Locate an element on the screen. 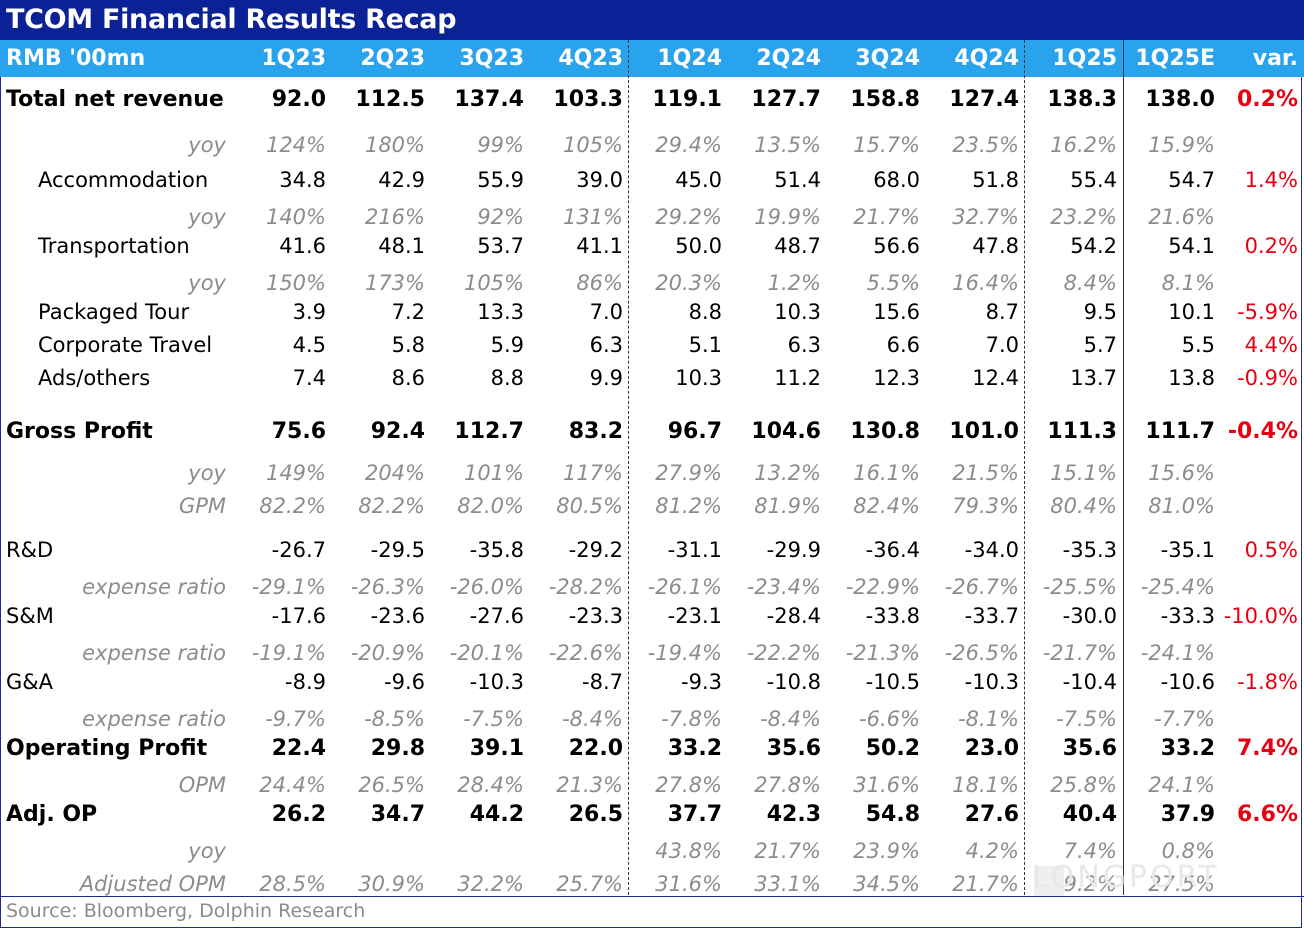  cell-value-4q23: 9.9 is located at coordinates (606, 378).